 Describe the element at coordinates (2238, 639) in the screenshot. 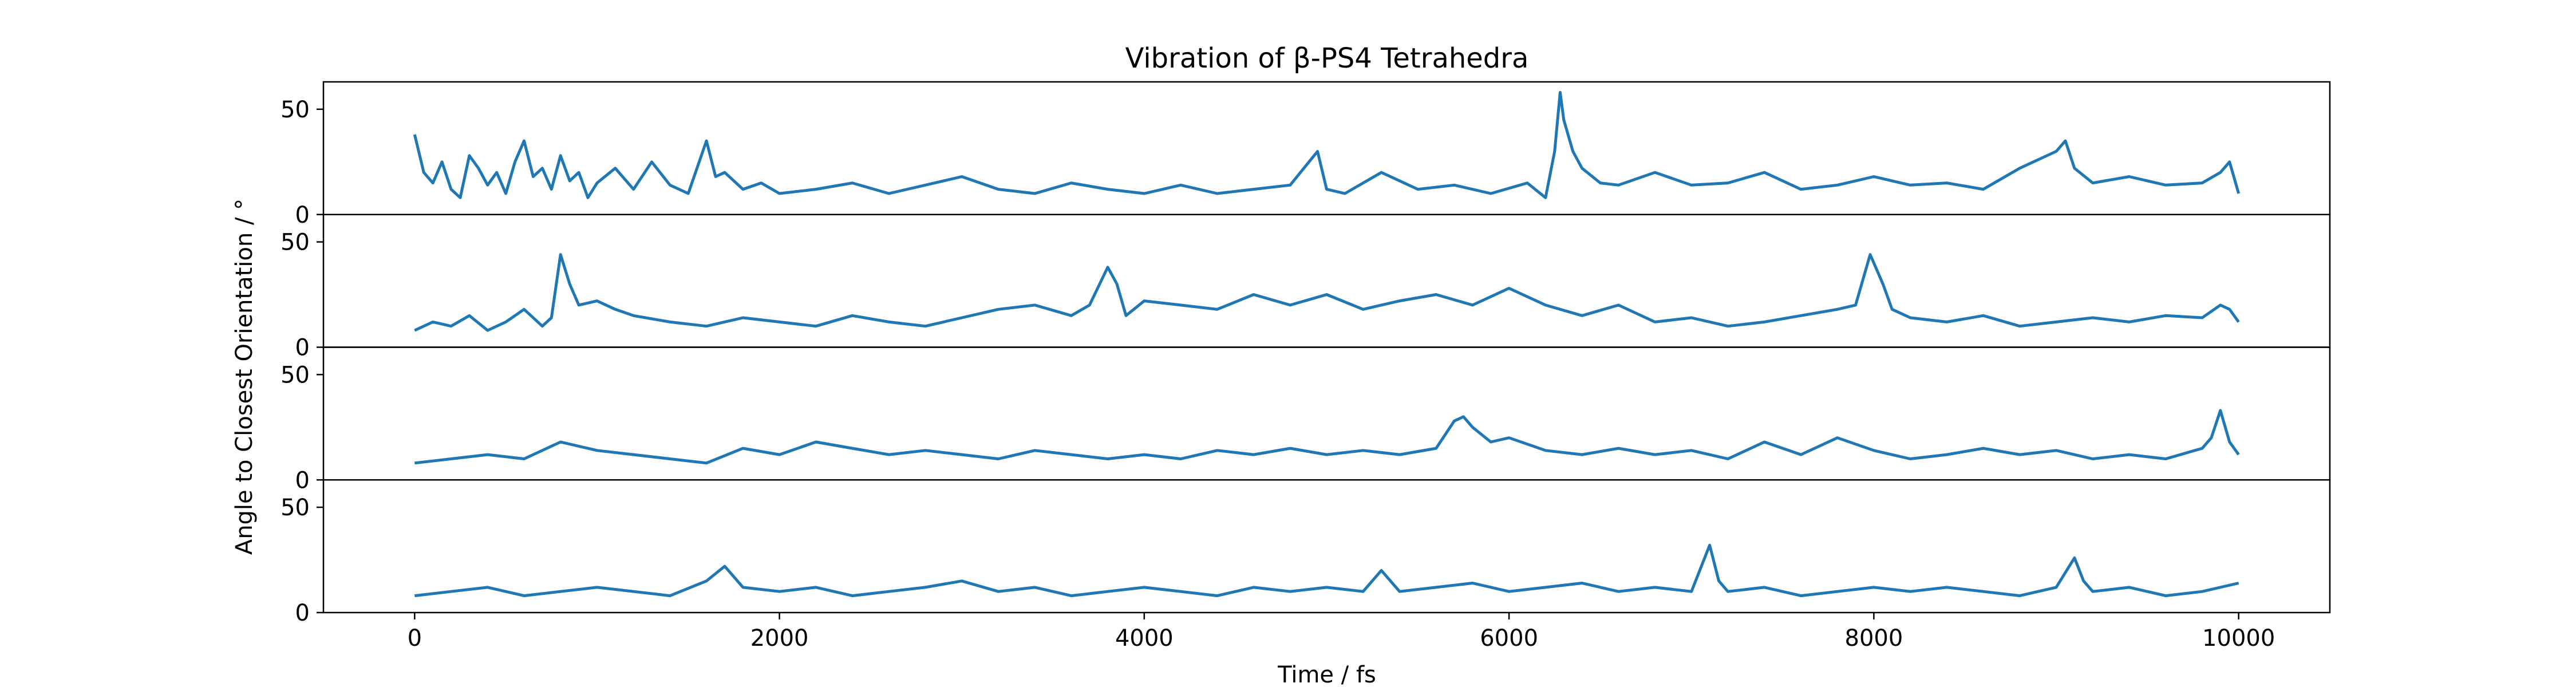

I see `x-tick-label-5: 10000` at that location.